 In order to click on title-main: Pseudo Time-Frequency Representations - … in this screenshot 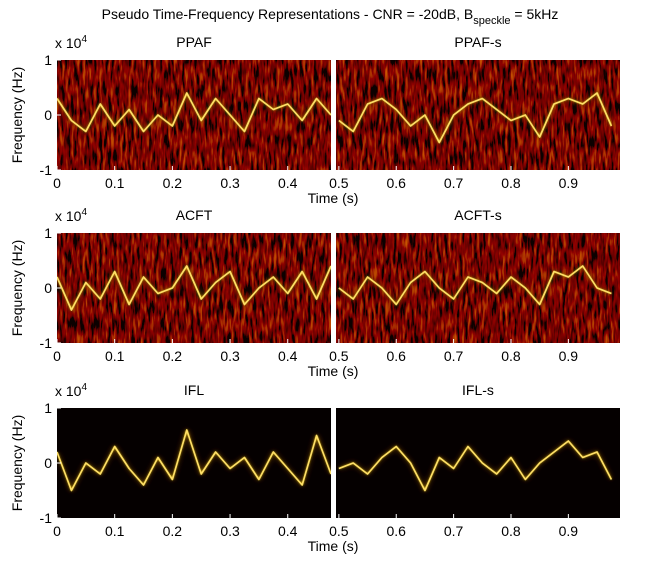, I will do `click(288, 14)`.